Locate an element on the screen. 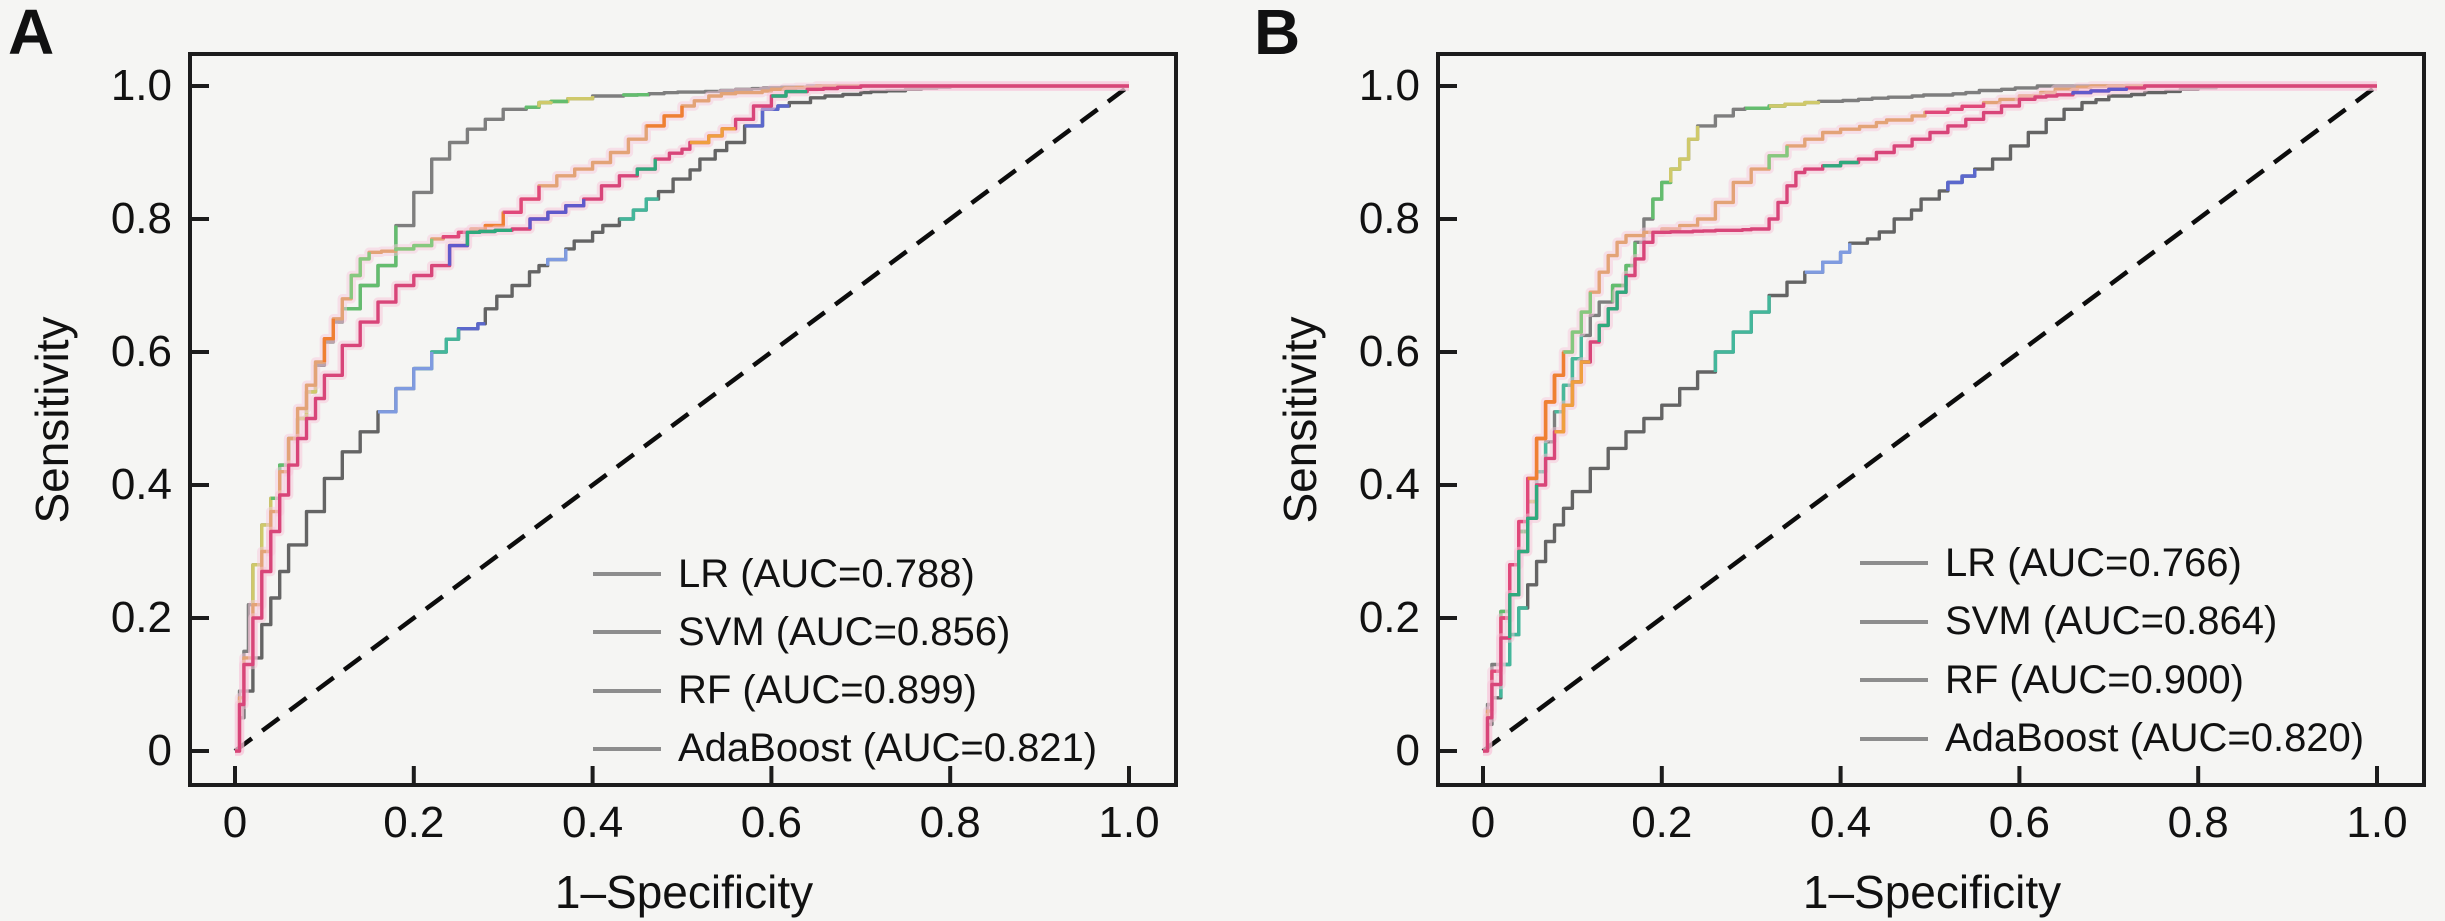 This screenshot has width=2445, height=921. legend-item-rf: RF (AUC=0.899) is located at coordinates (785, 691).